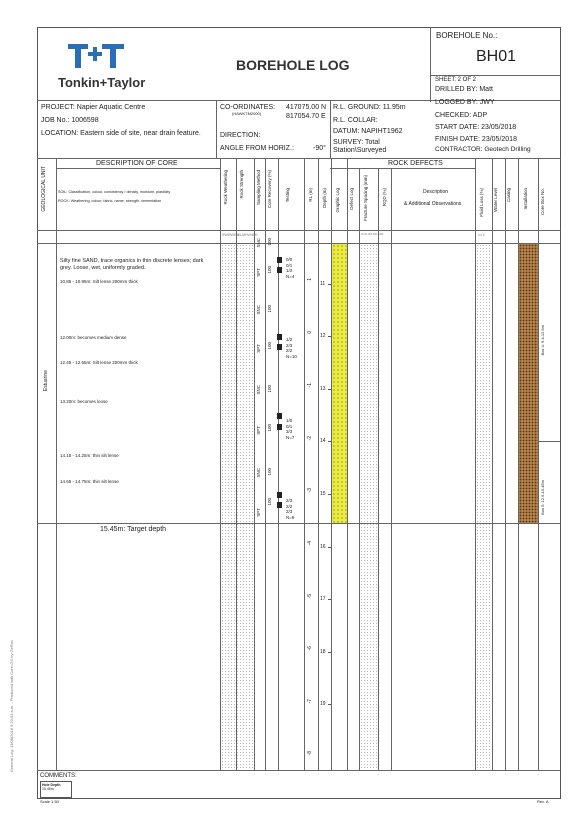 This screenshot has height=822, width=576. Describe the element at coordinates (476, 139) in the screenshot. I see `finish-date: FINISH DATE: 23/05/2018` at that location.